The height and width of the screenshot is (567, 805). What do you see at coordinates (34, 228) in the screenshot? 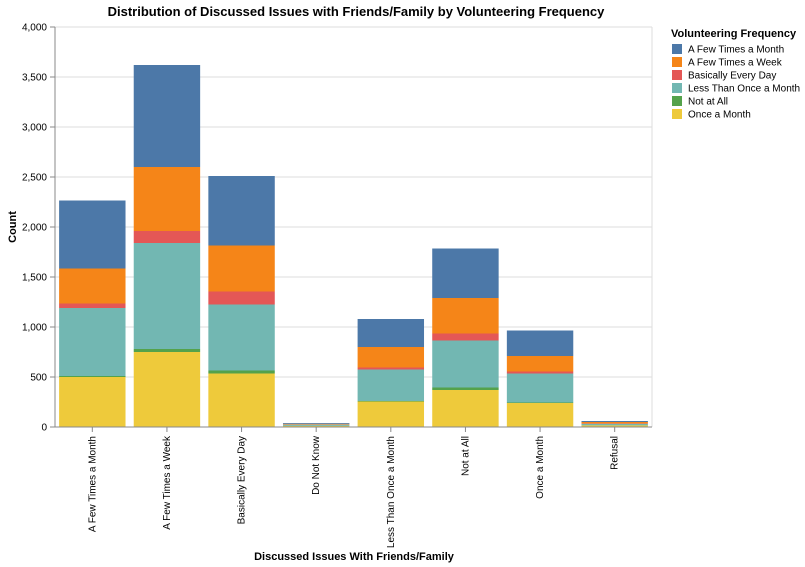
I see `y-tick-label: 2,000` at bounding box center [34, 228].